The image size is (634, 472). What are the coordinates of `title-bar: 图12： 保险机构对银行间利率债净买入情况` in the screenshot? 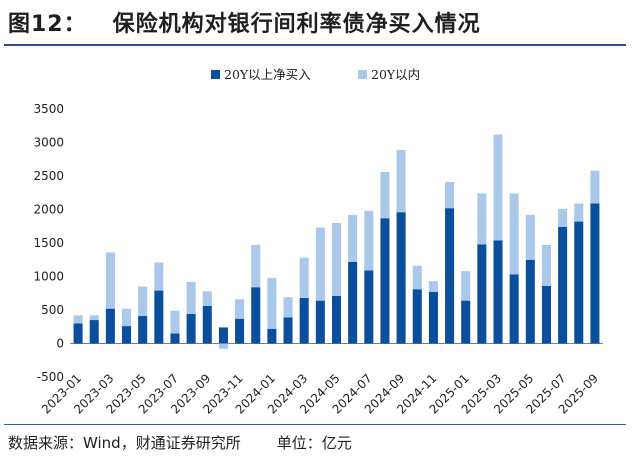 It's located at (317, 23).